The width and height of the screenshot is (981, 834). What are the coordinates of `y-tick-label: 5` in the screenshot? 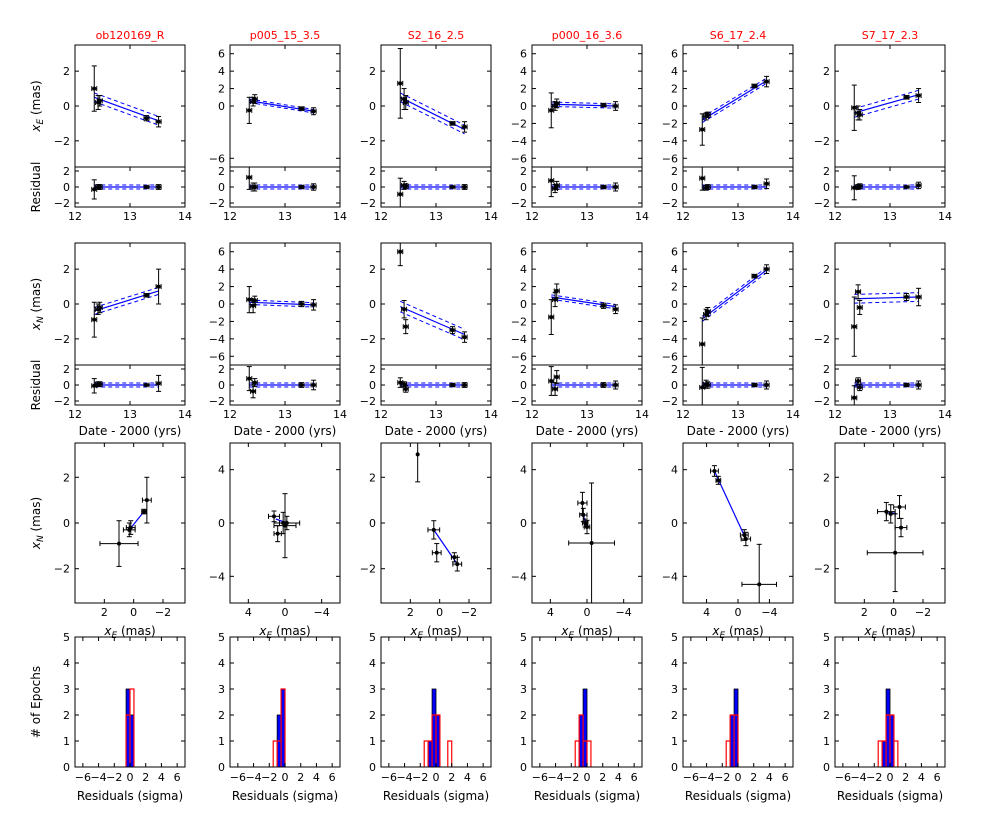 It's located at (523, 637).